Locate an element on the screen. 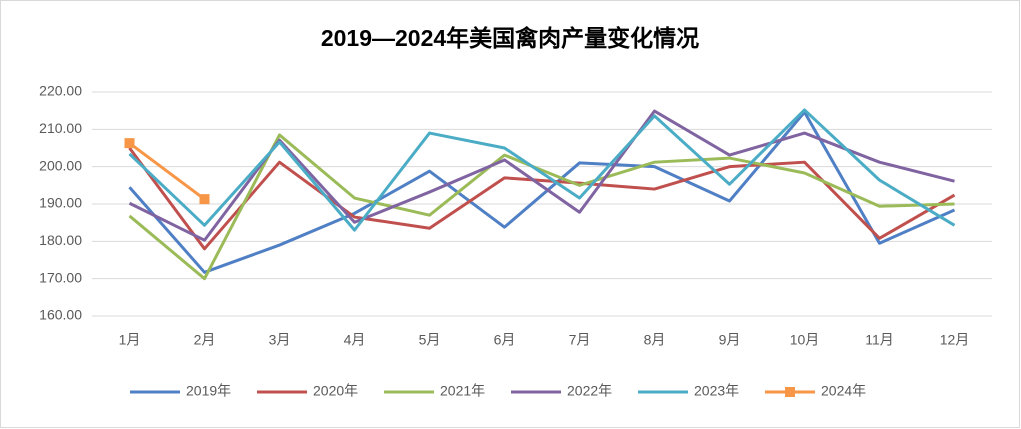 This screenshot has height=429, width=1021. legend-label: 2024年 is located at coordinates (843, 391).